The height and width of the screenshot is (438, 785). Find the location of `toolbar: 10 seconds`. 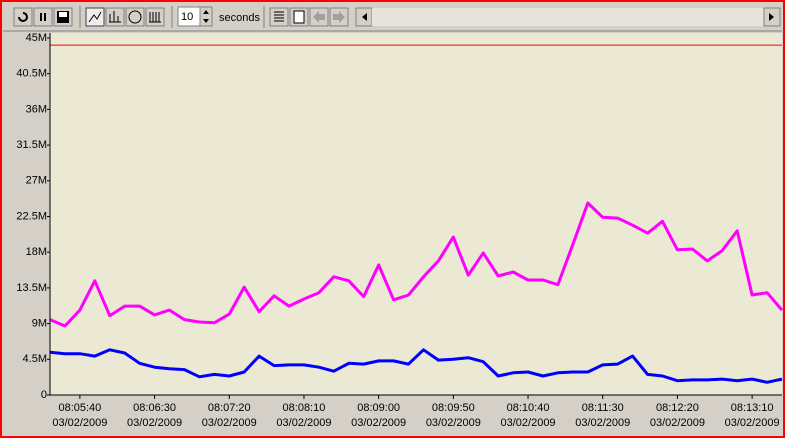

toolbar: 10 seconds is located at coordinates (392, 19).